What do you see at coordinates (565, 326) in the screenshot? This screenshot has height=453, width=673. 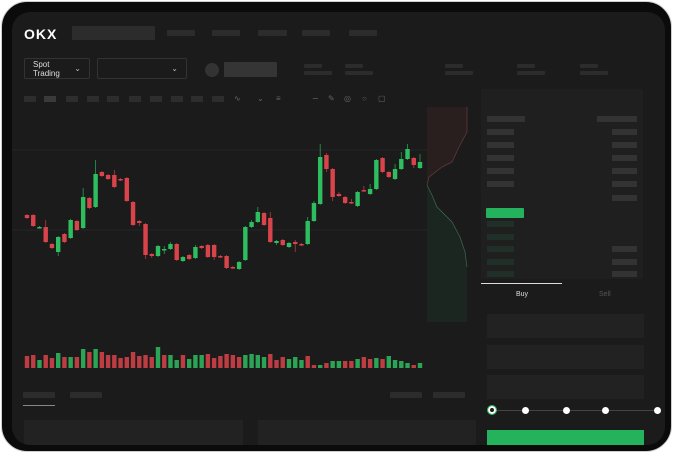 I see `price-input` at bounding box center [565, 326].